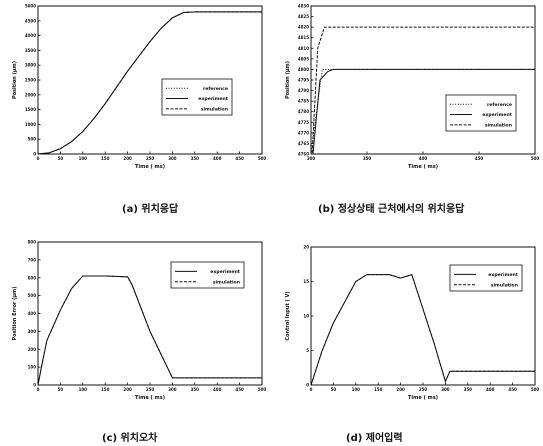  I want to click on y-tick-label: 4830, so click(303, 6).